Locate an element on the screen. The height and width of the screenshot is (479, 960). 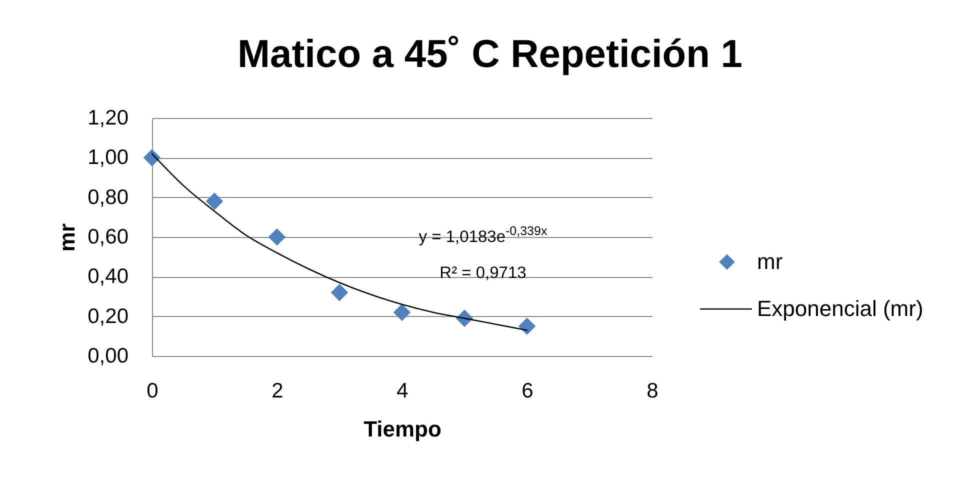
x-tick-label: 2 is located at coordinates (278, 391).